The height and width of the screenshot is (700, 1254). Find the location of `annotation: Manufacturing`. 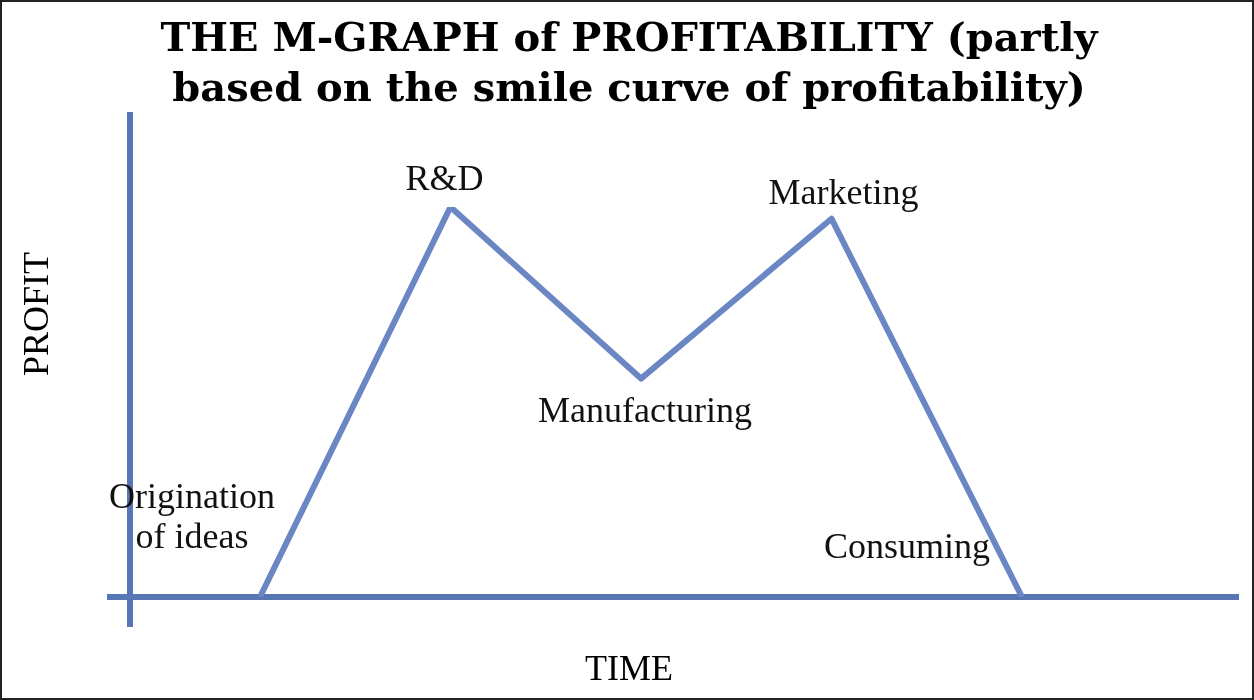

annotation: Manufacturing is located at coordinates (645, 410).